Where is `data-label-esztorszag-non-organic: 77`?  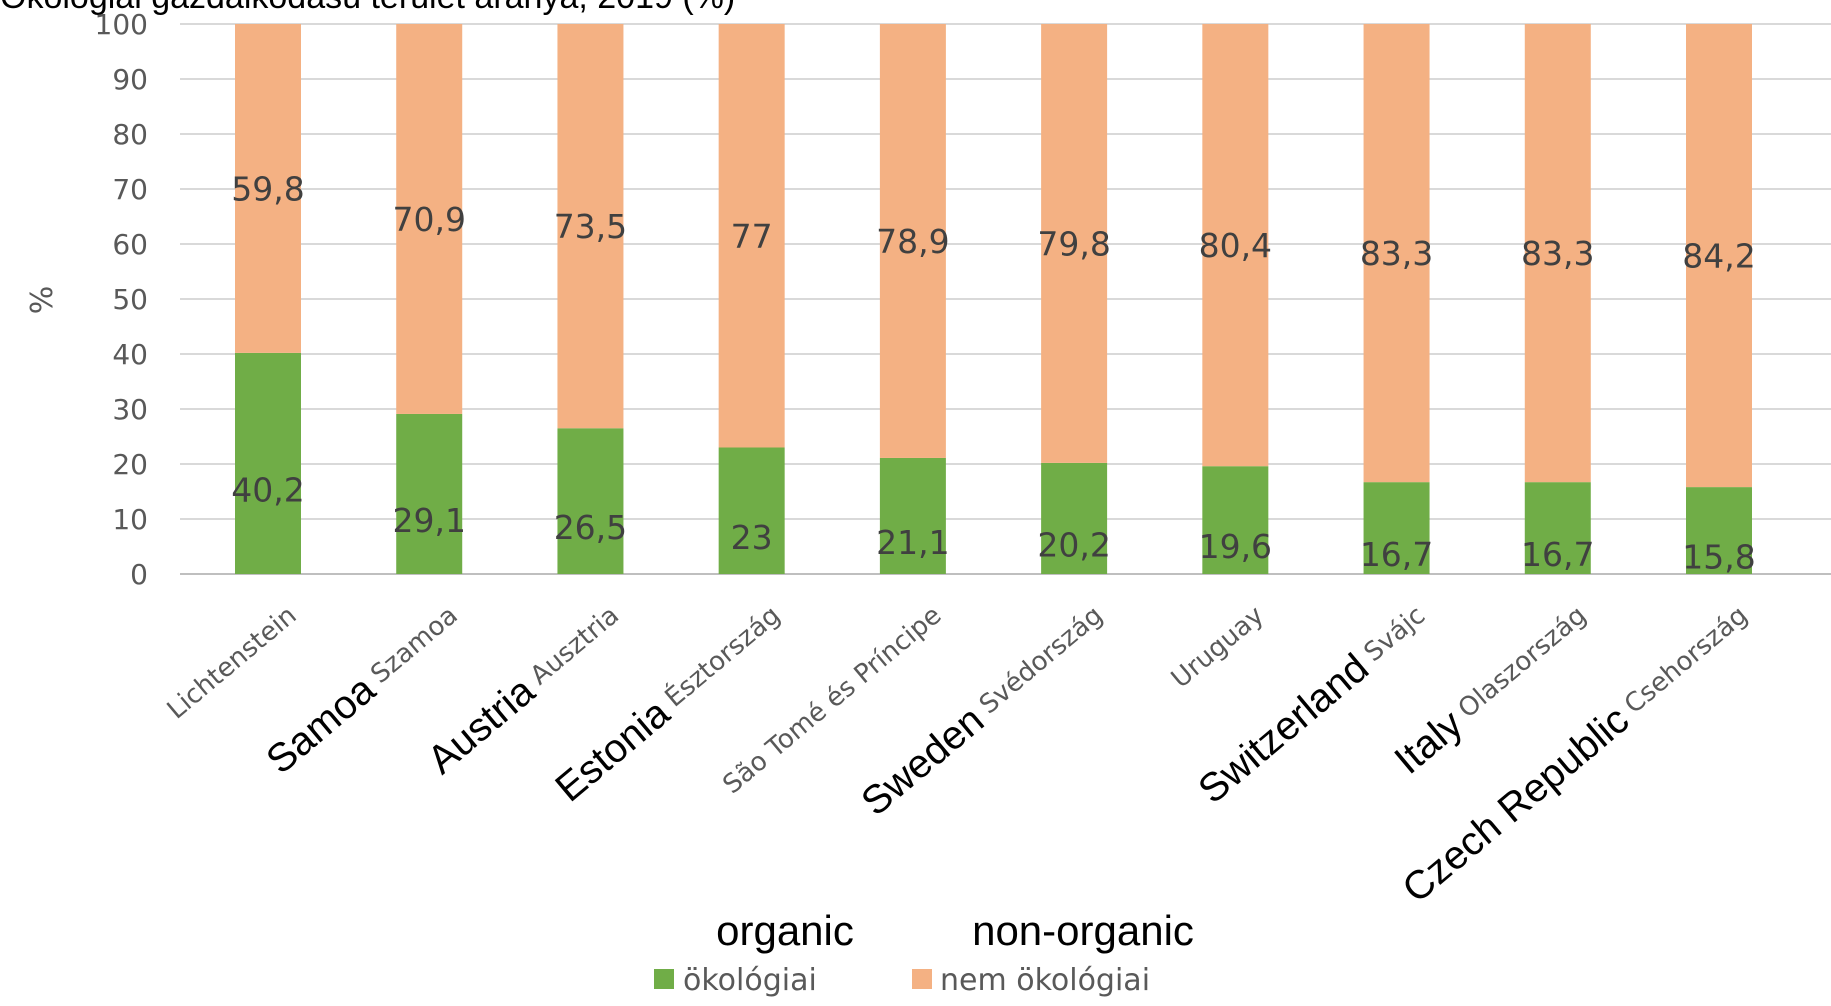 data-label-esztorszag-non-organic: 77 is located at coordinates (752, 236).